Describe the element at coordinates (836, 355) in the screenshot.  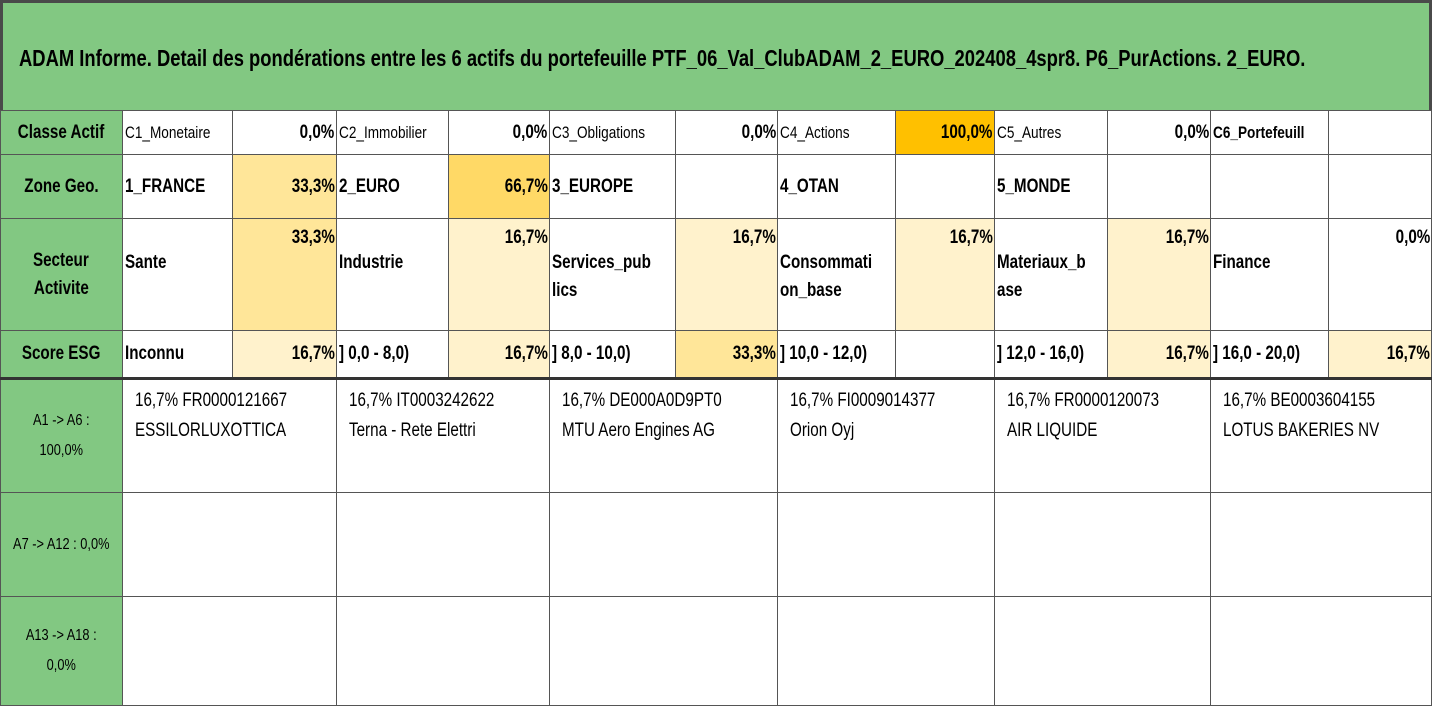
I see `cell-esg-name: ] 10,0 - 12,0)` at that location.